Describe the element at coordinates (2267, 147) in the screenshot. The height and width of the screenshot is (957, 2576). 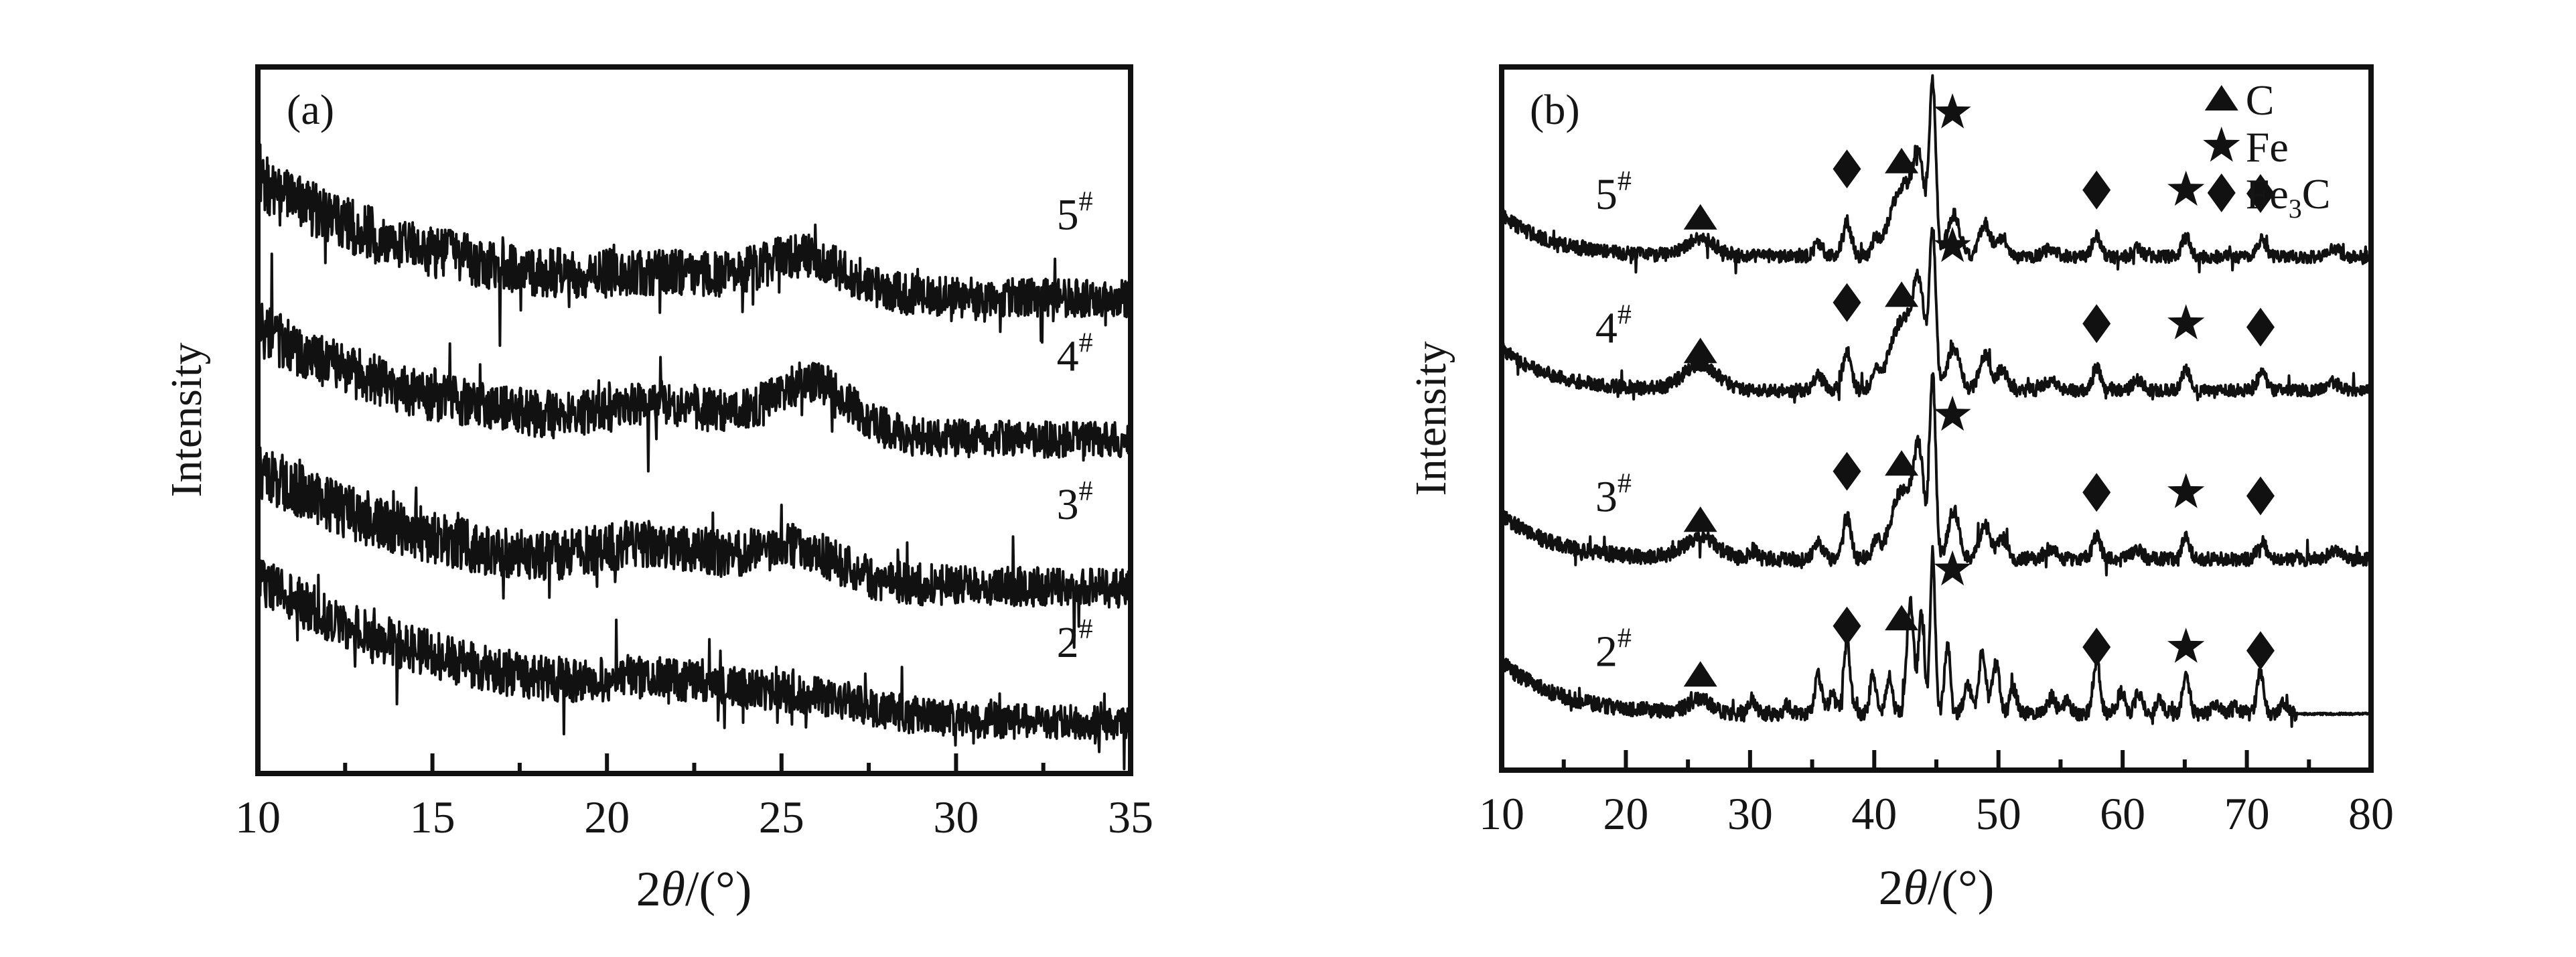
I see `legend-label-Fe: Fe` at that location.